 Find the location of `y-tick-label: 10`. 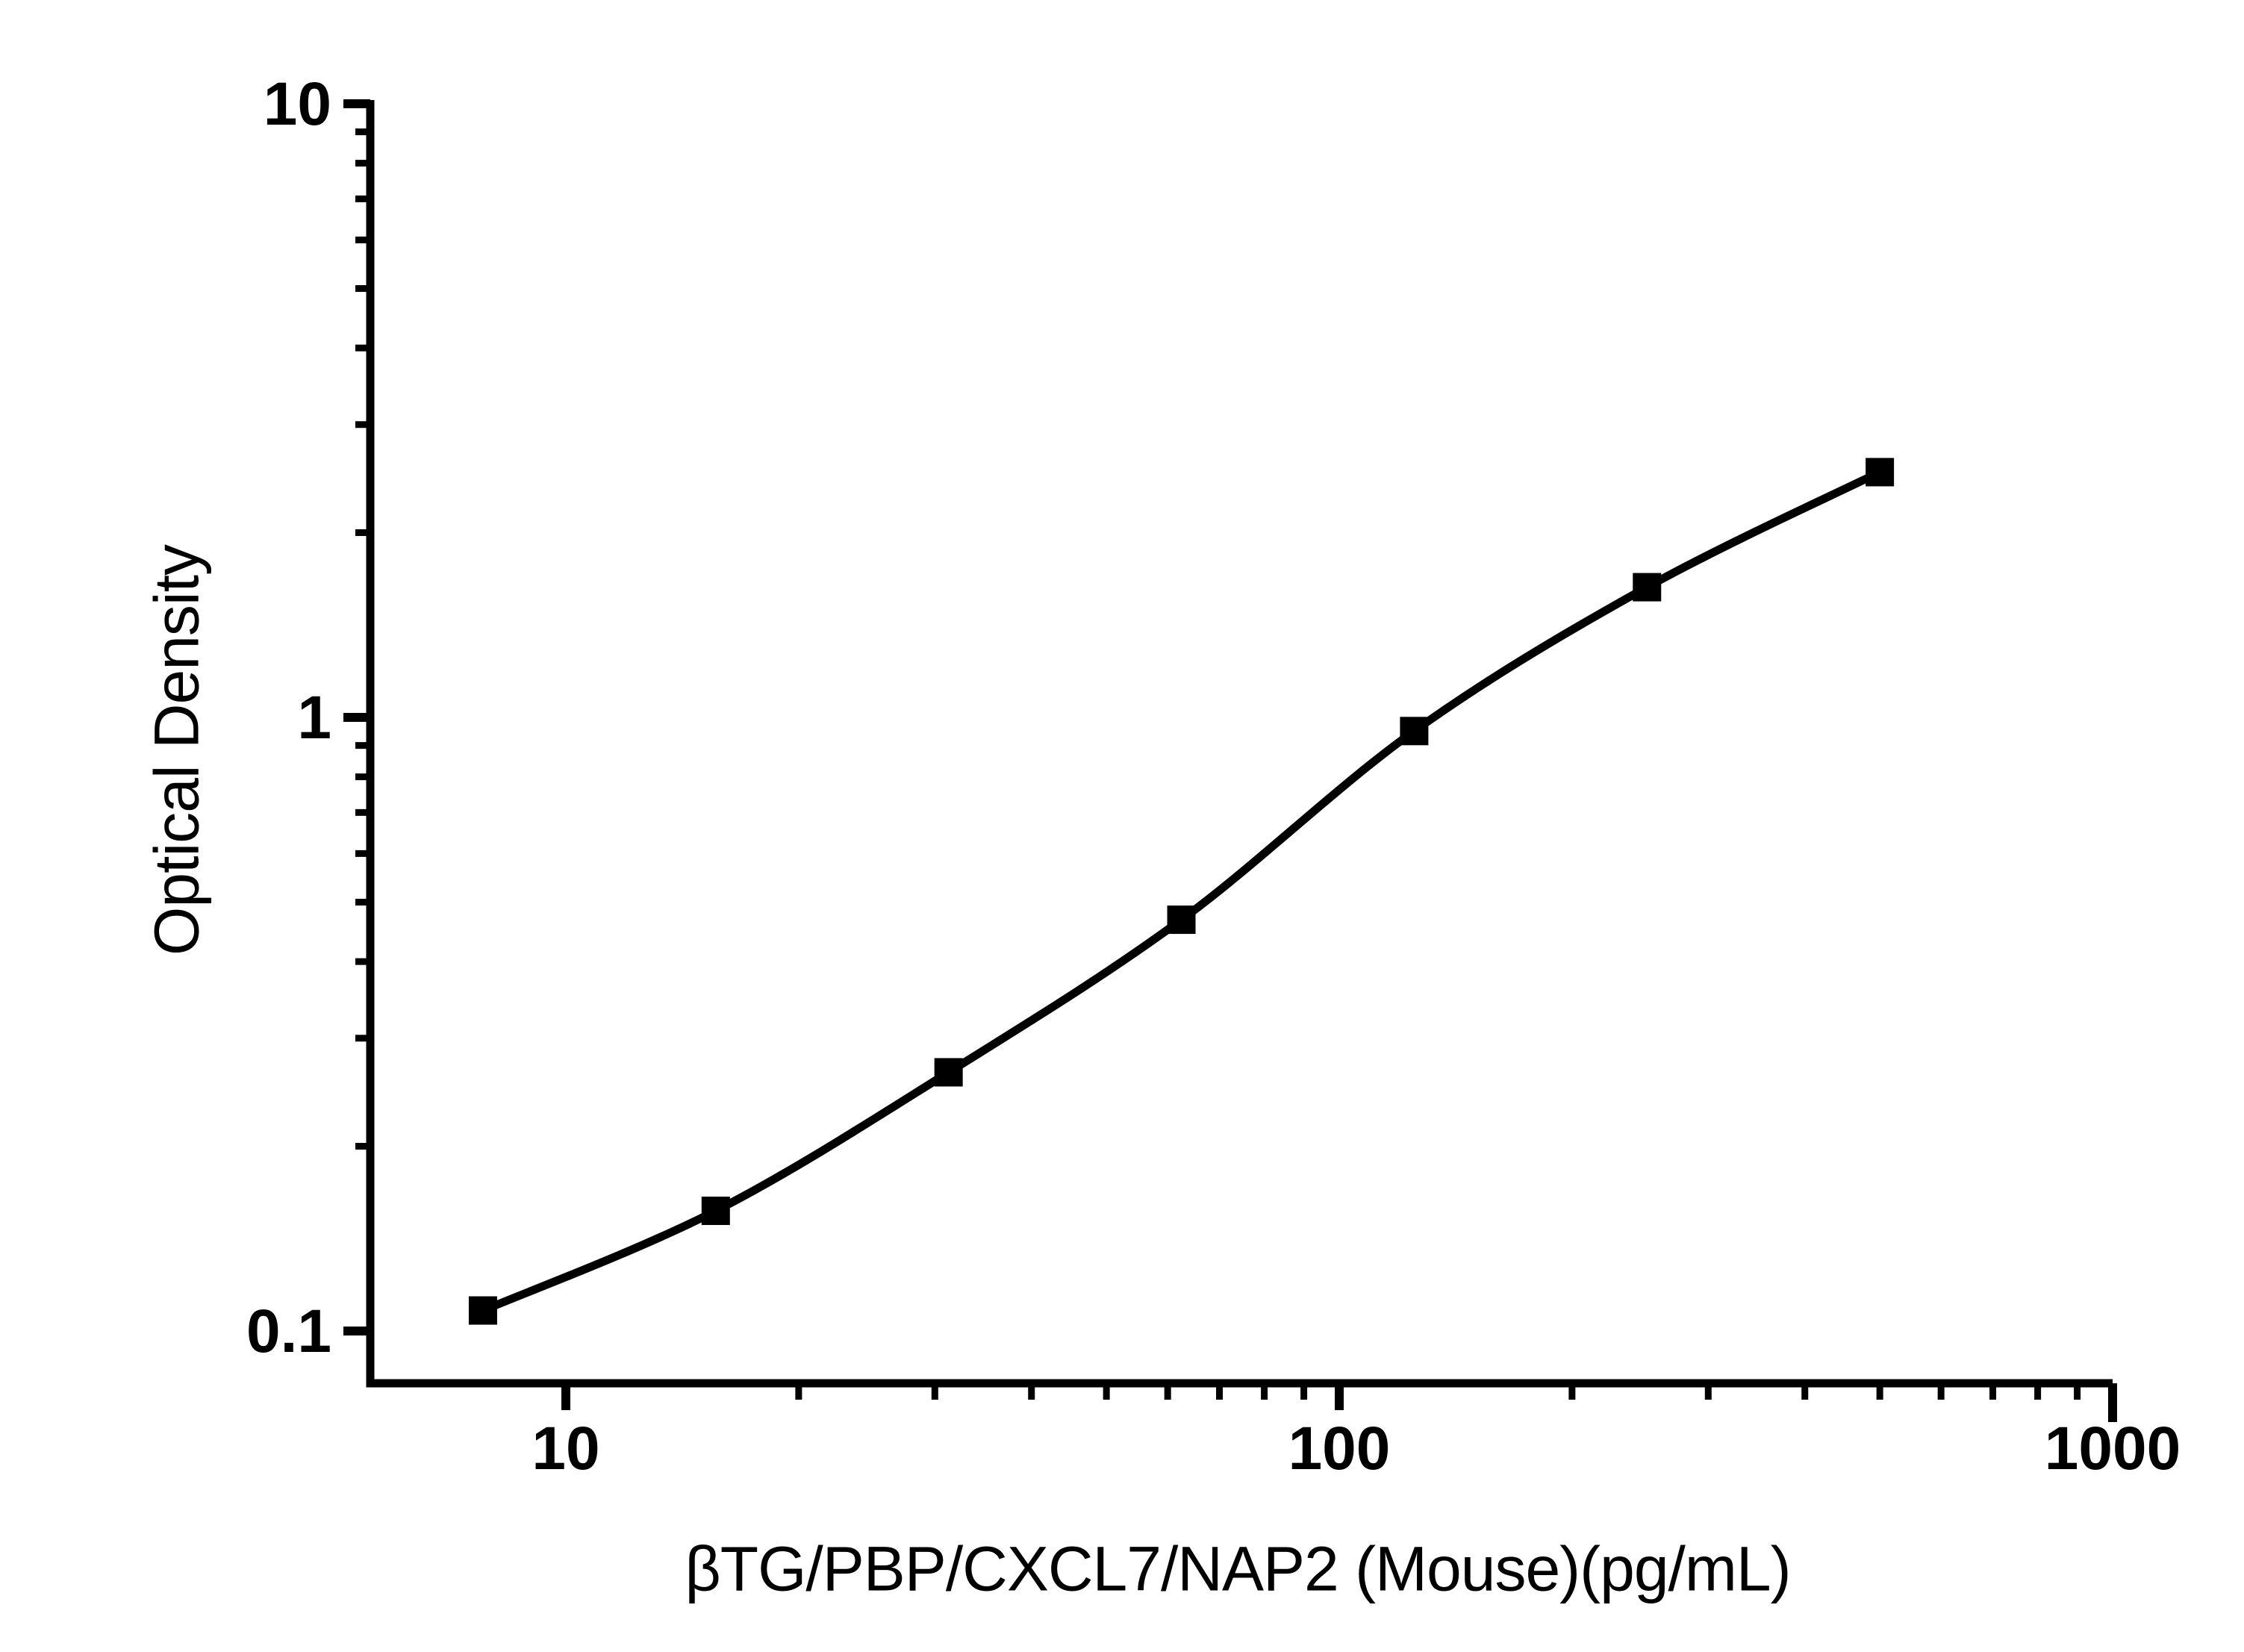

y-tick-label: 10 is located at coordinates (297, 104).